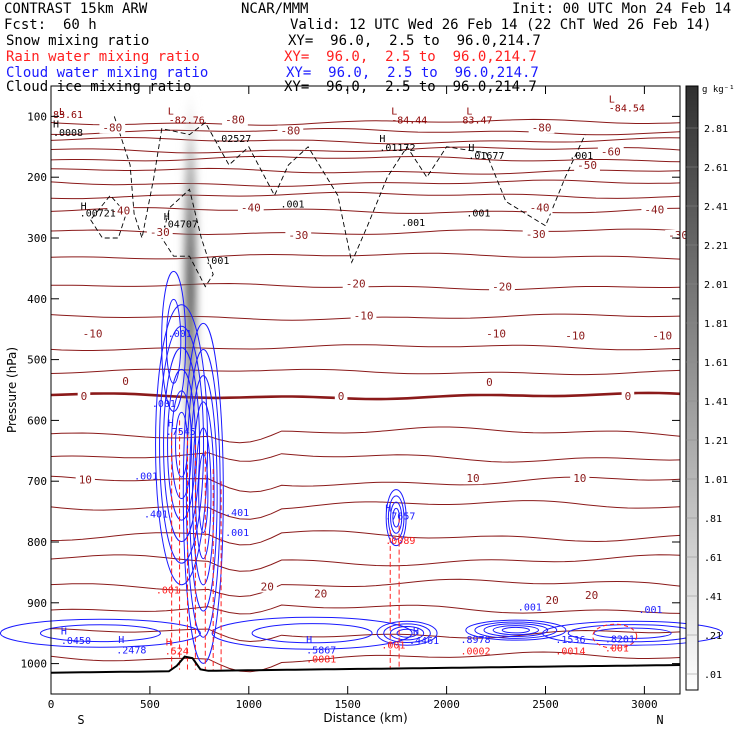 This screenshot has width=740, height=740. Describe the element at coordinates (131, 650) in the screenshot. I see `extrema-label: .2478` at that location.